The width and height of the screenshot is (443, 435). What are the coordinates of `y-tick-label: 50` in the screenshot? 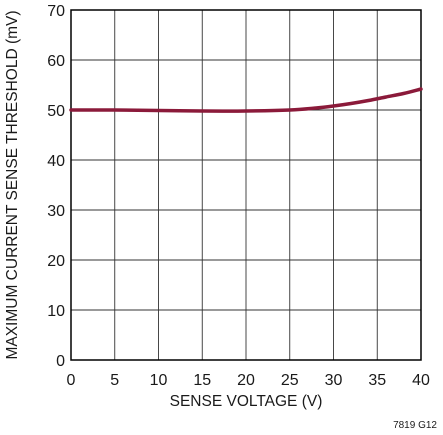 It's located at (56, 111).